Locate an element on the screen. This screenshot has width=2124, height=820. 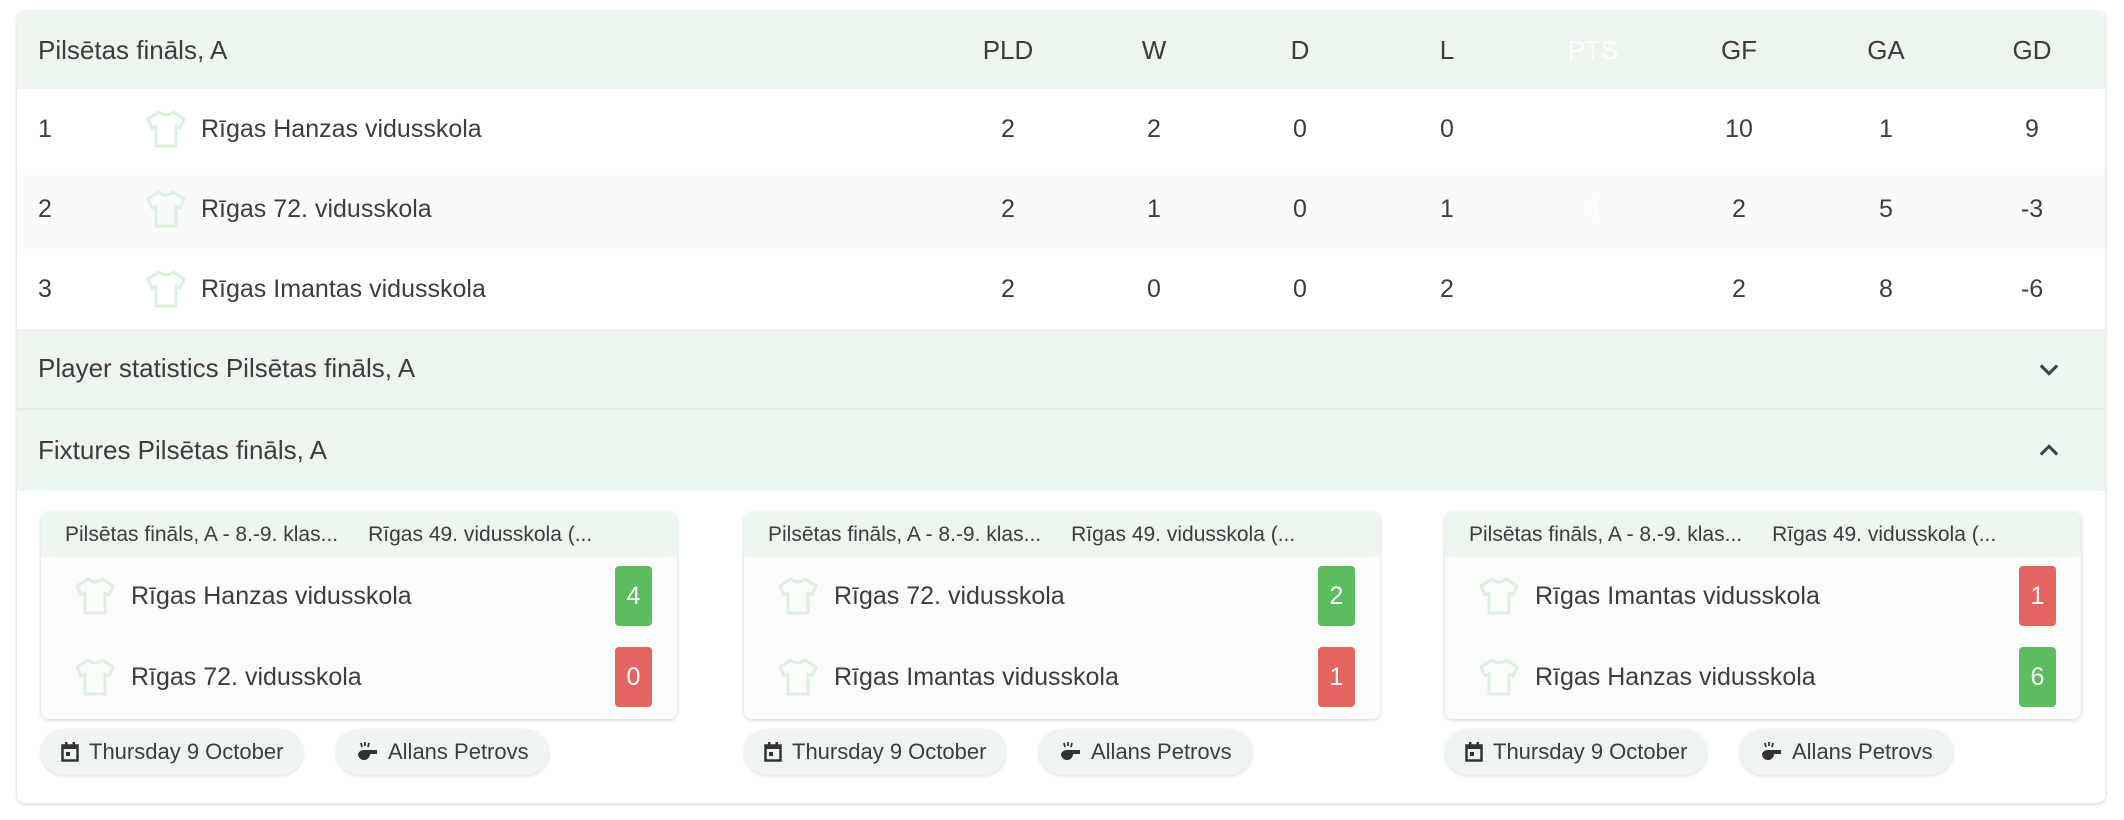
stat-w: 1 is located at coordinates (1154, 208).